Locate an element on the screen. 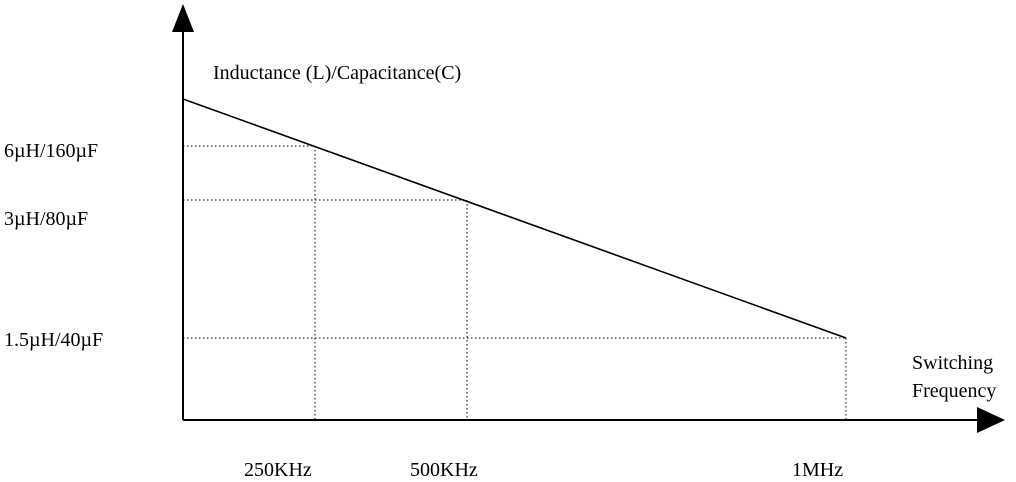 This screenshot has width=1016, height=482. y-tick-label: 1.5µH/40µF is located at coordinates (53, 340).